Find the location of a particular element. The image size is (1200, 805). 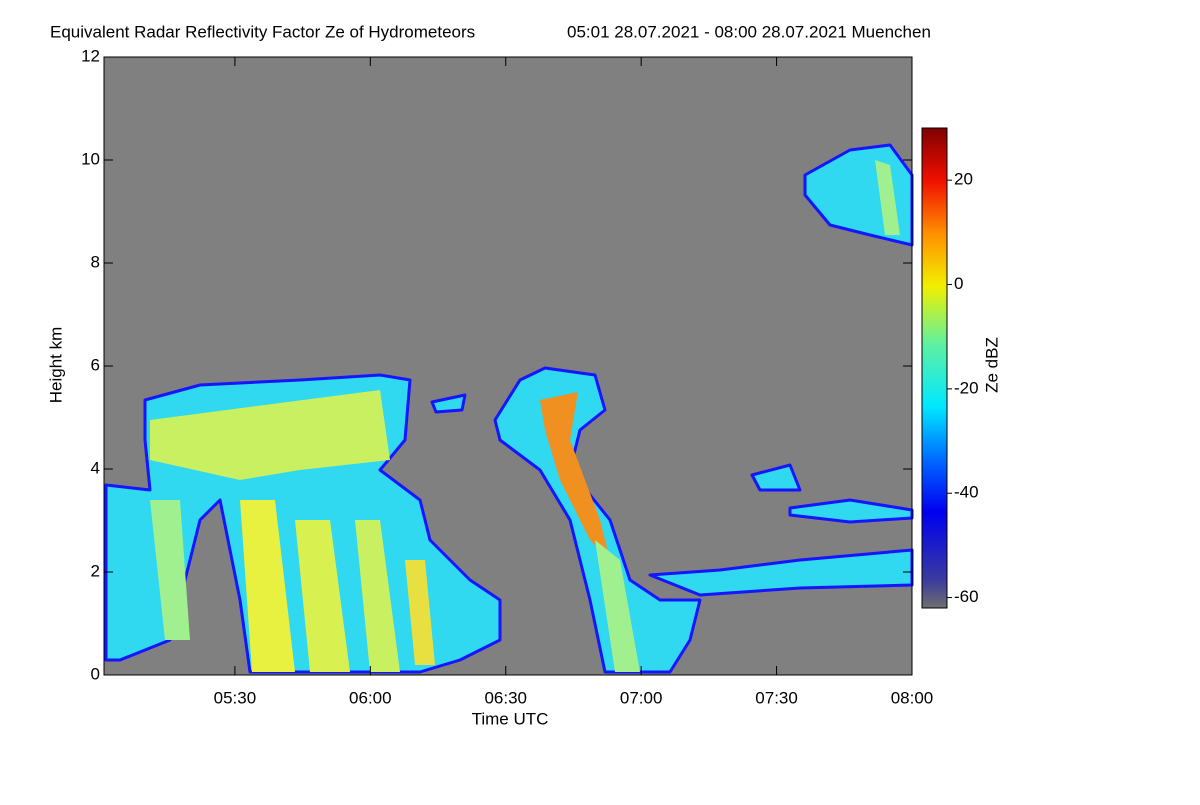

y-axis-label: Height km is located at coordinates (55, 365).